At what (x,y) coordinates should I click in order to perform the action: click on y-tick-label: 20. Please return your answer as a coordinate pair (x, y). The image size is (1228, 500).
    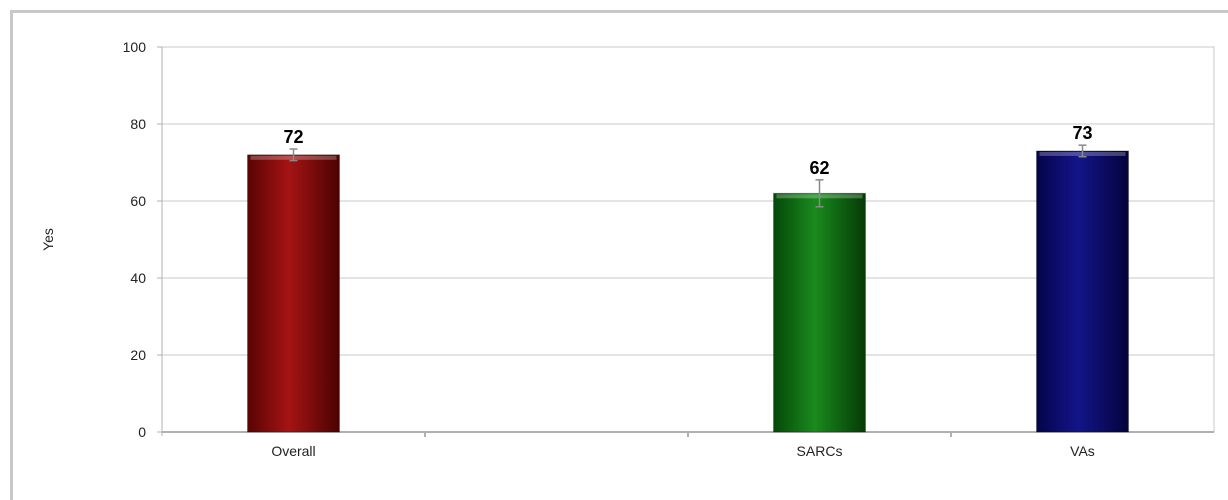
    Looking at the image, I should click on (138, 355).